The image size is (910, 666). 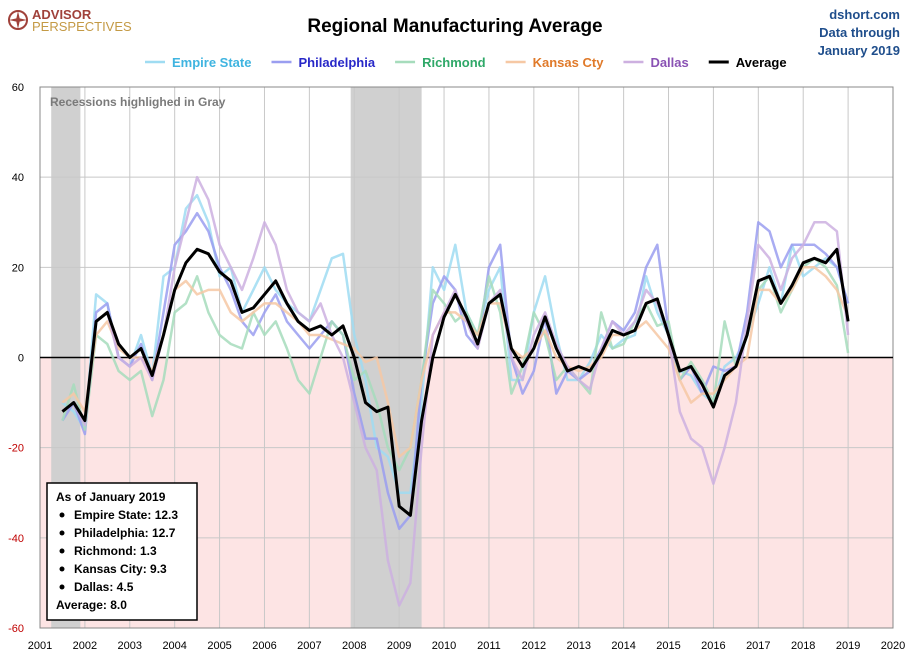 I want to click on y-tick-label: -20, so click(x=16, y=449).